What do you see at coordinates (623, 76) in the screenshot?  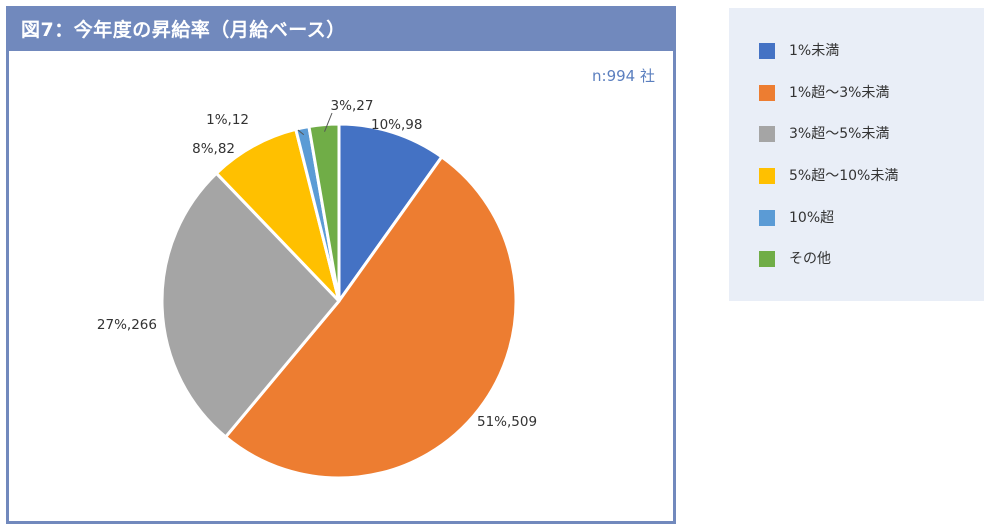 I see `sample-size-note: n:994 社` at bounding box center [623, 76].